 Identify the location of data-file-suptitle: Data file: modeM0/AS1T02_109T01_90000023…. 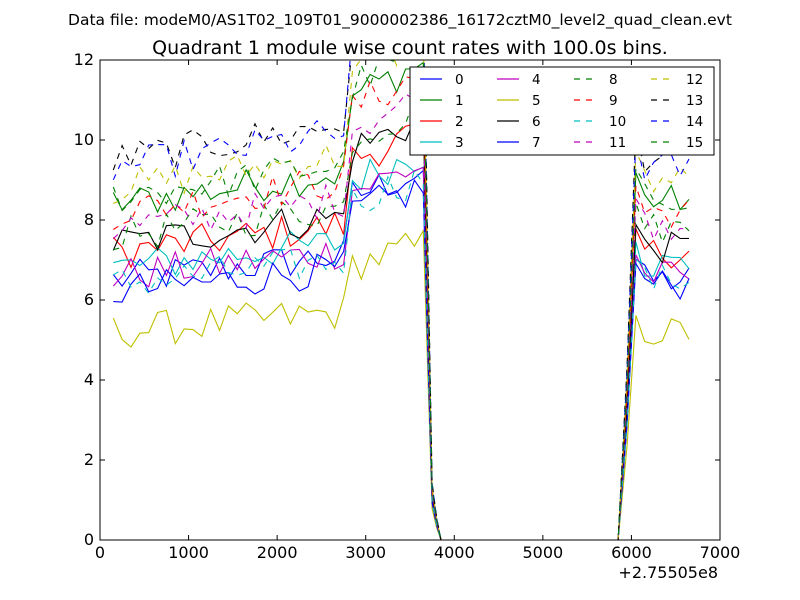
(400, 20).